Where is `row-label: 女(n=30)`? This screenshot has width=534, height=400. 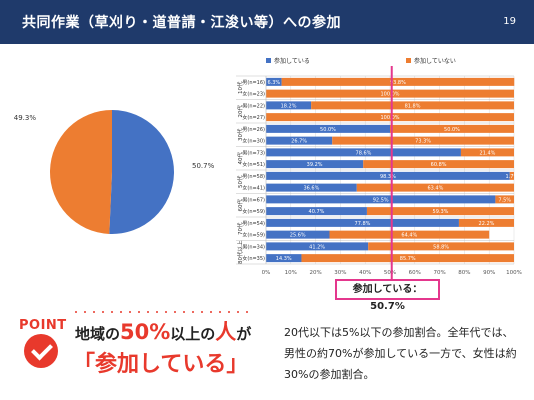 row-label: 女(n=30) is located at coordinates (253, 141).